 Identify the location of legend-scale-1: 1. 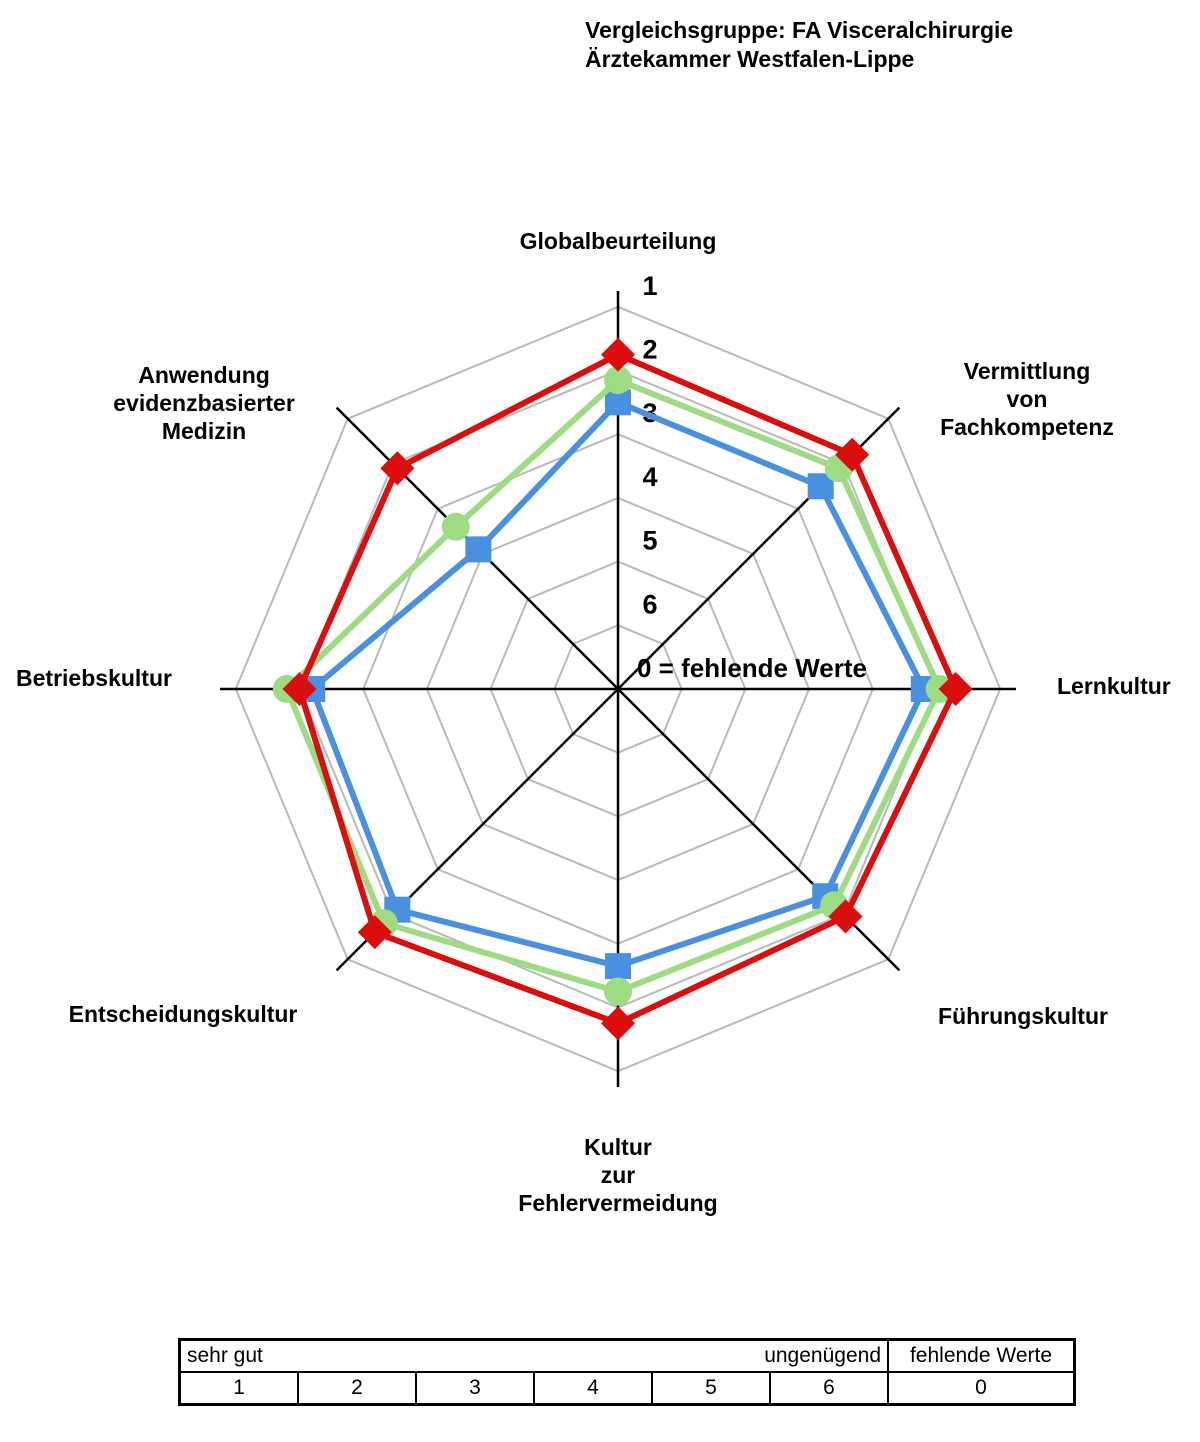
(238, 1388).